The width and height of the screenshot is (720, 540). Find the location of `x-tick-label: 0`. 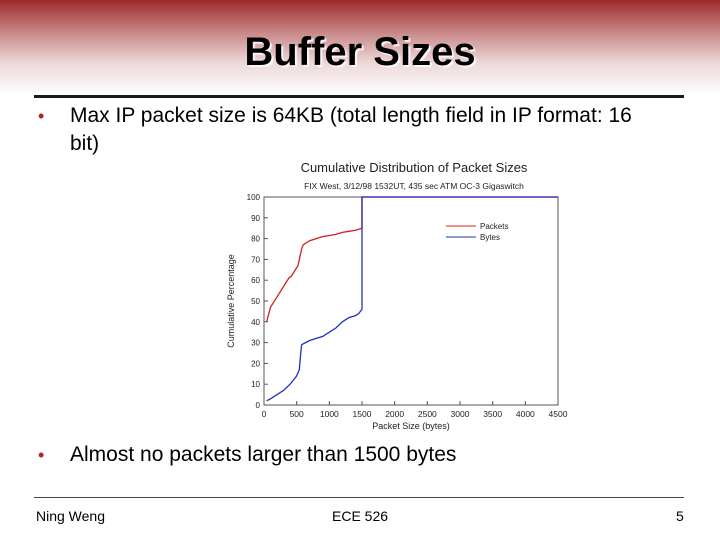

x-tick-label: 0 is located at coordinates (264, 414).